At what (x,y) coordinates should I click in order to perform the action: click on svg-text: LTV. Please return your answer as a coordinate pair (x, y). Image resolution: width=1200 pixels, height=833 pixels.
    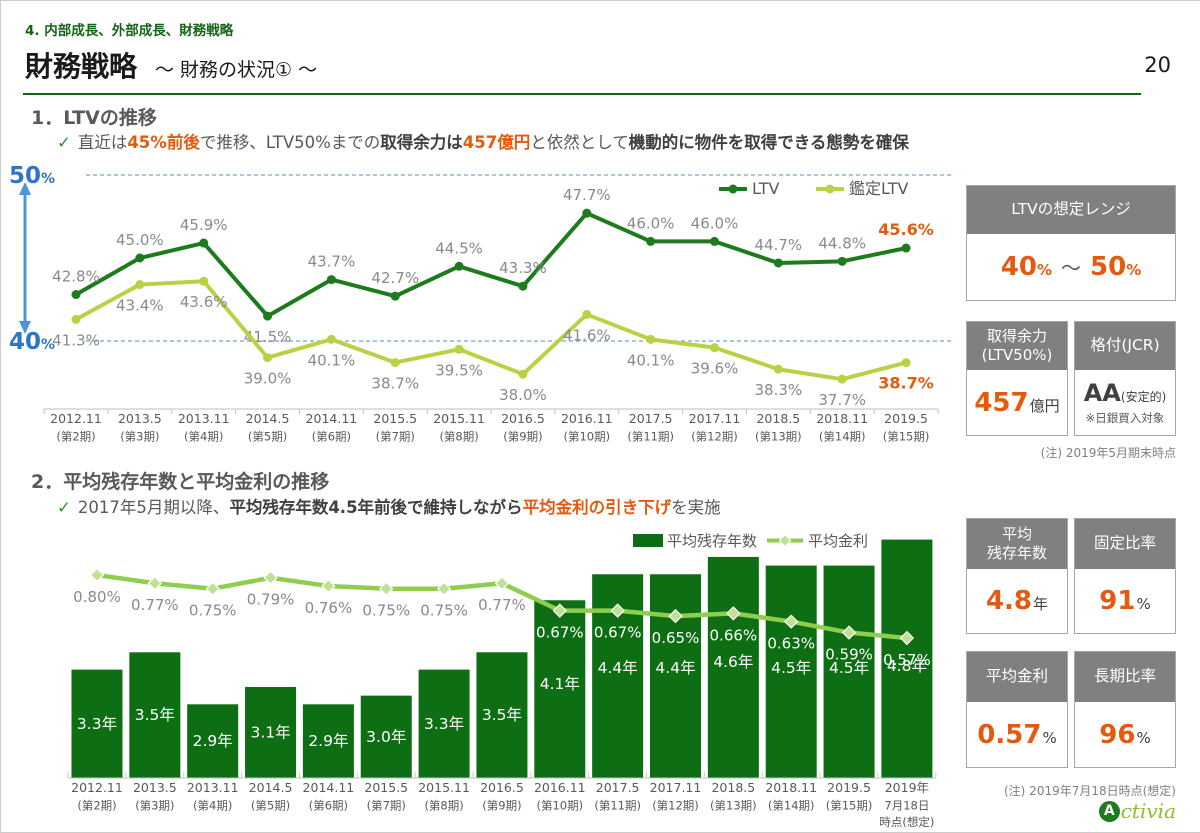
    Looking at the image, I should click on (765, 188).